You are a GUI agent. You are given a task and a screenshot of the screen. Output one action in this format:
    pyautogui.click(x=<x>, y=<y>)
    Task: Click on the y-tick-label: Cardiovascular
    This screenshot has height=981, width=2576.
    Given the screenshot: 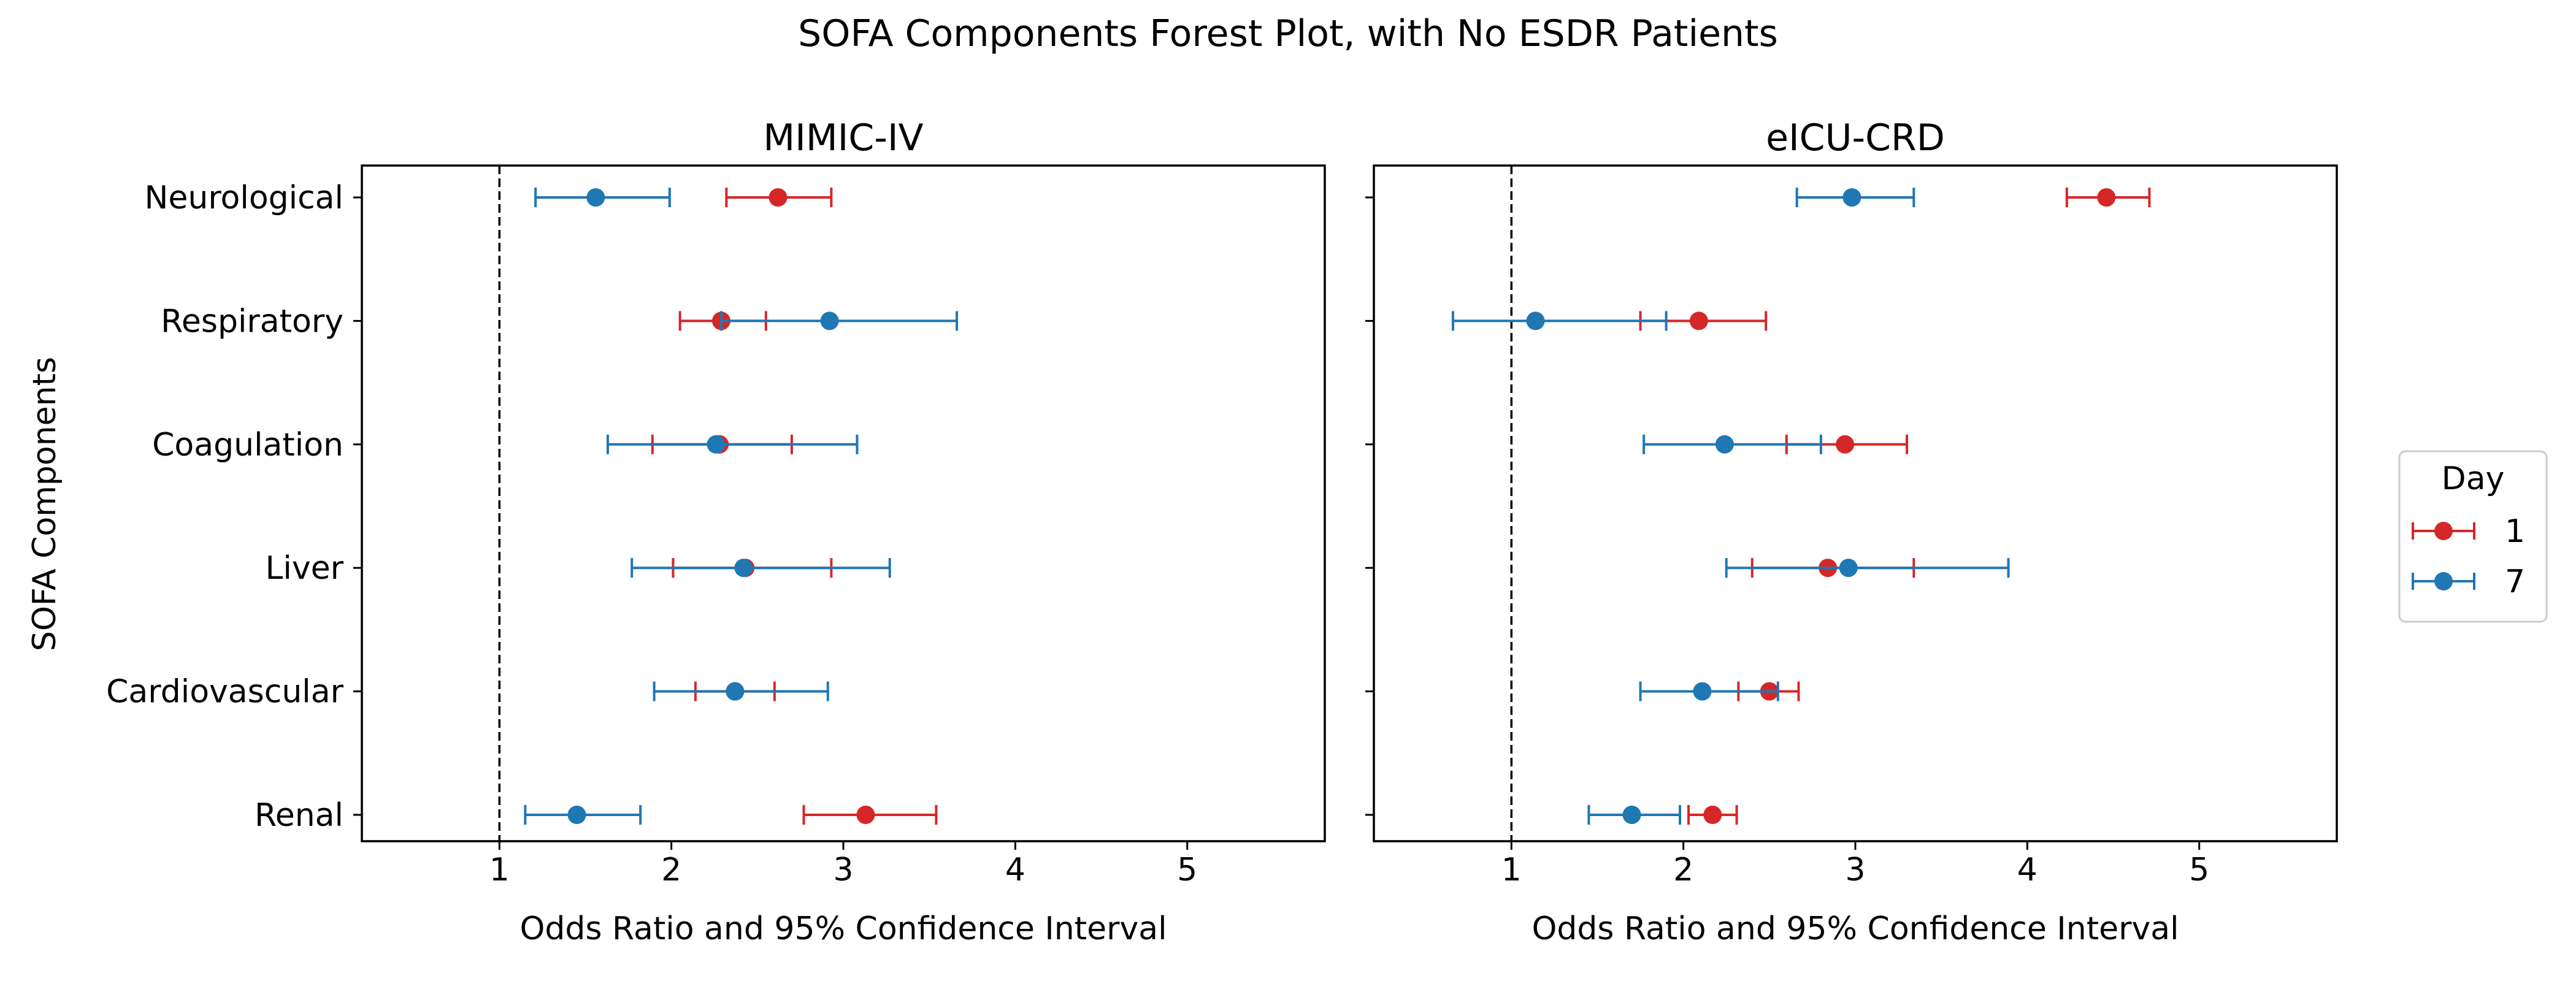 What is the action you would take?
    pyautogui.click(x=224, y=692)
    